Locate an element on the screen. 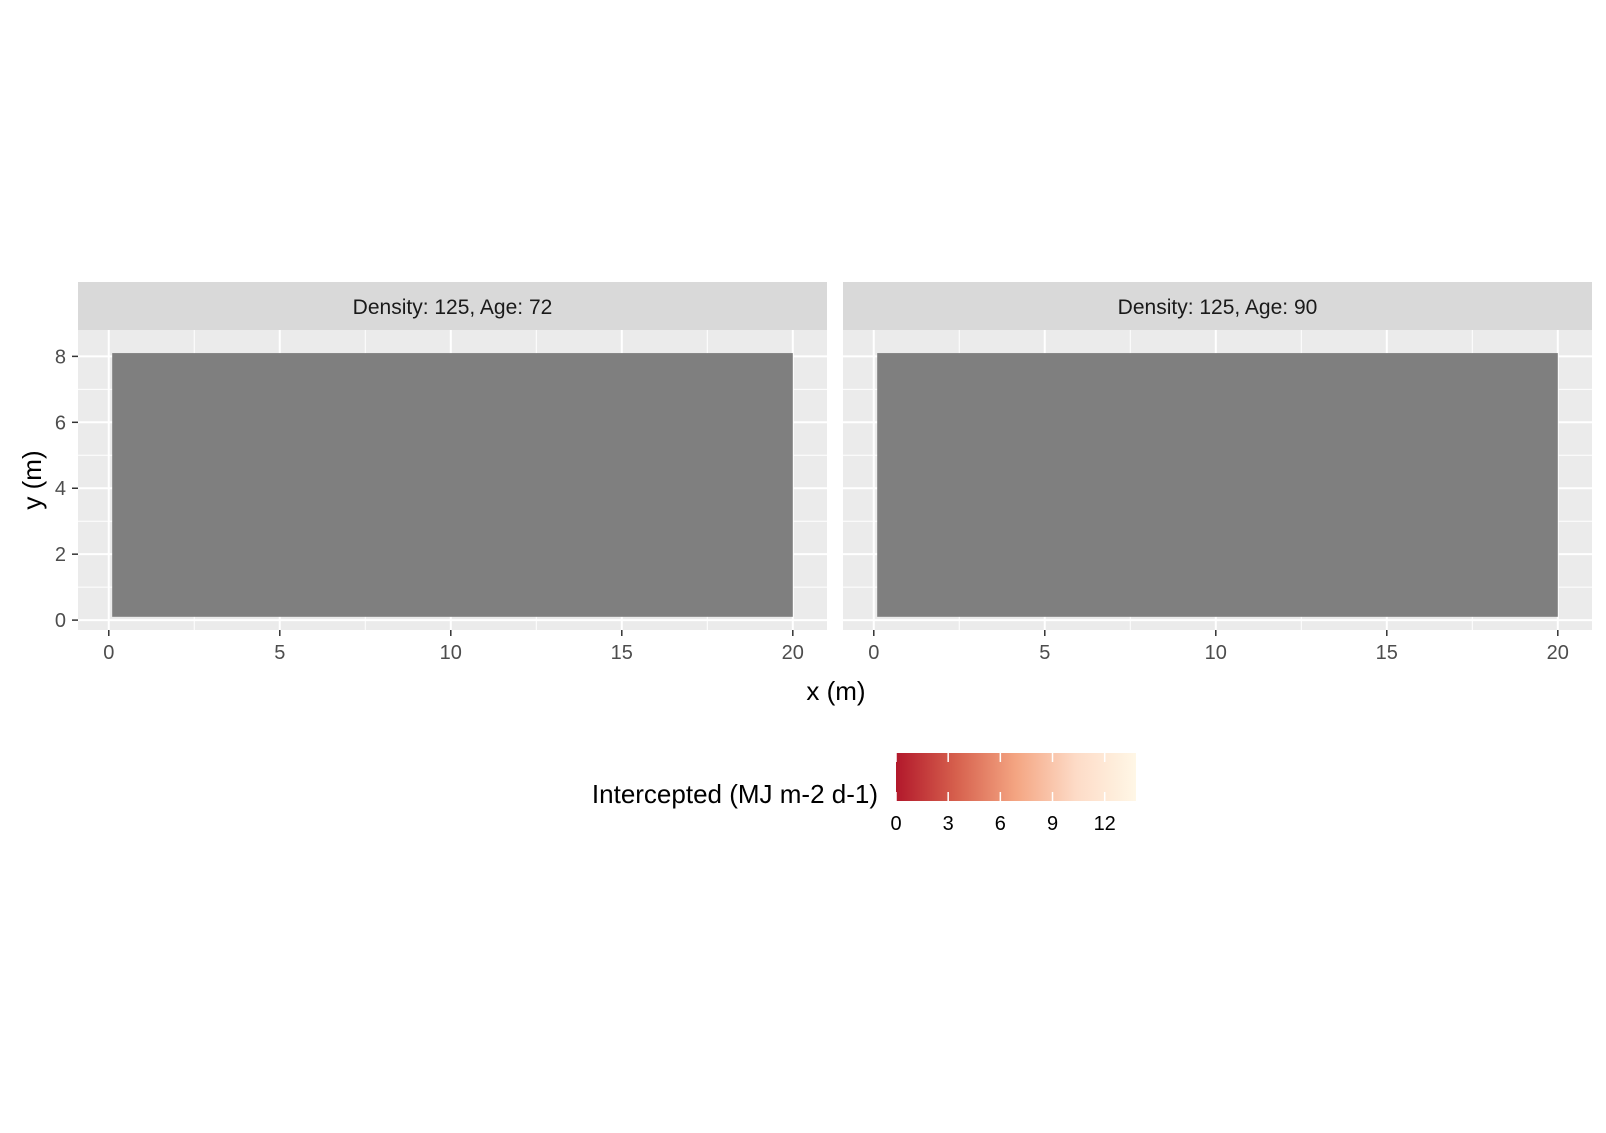 The image size is (1606, 1133). legend-tick-label: 12 is located at coordinates (1105, 824).